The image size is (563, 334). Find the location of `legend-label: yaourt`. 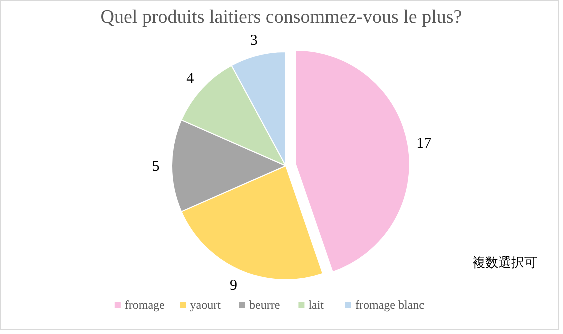

legend-label: yaourt is located at coordinates (206, 305).